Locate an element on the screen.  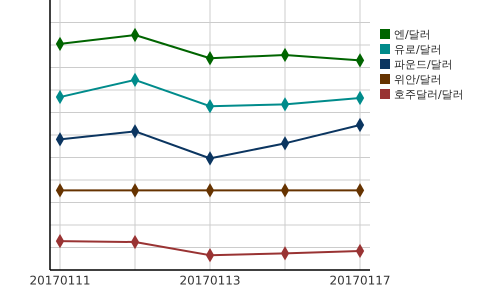
legend-label: 호주달러/달러 is located at coordinates (429, 94).